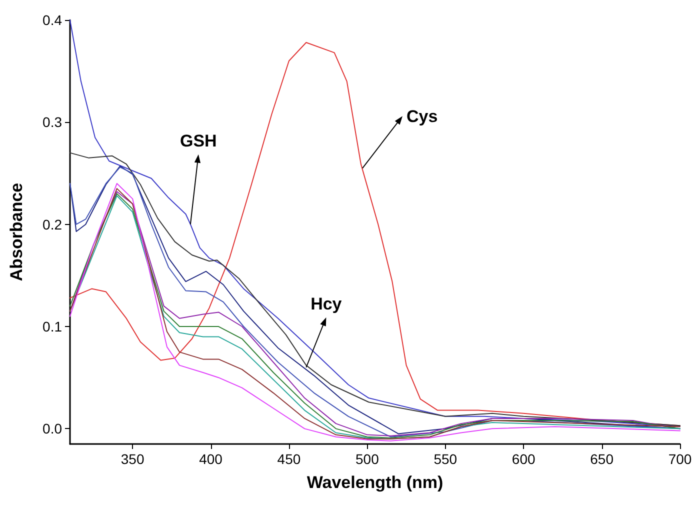  What do you see at coordinates (198, 140) in the screenshot?
I see `annotation: GSH` at bounding box center [198, 140].